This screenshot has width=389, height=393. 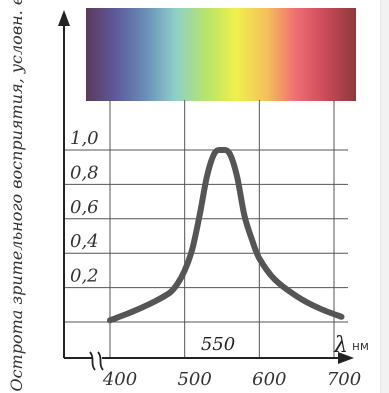 What do you see at coordinates (119, 379) in the screenshot?
I see `x-tick-label: 400` at bounding box center [119, 379].